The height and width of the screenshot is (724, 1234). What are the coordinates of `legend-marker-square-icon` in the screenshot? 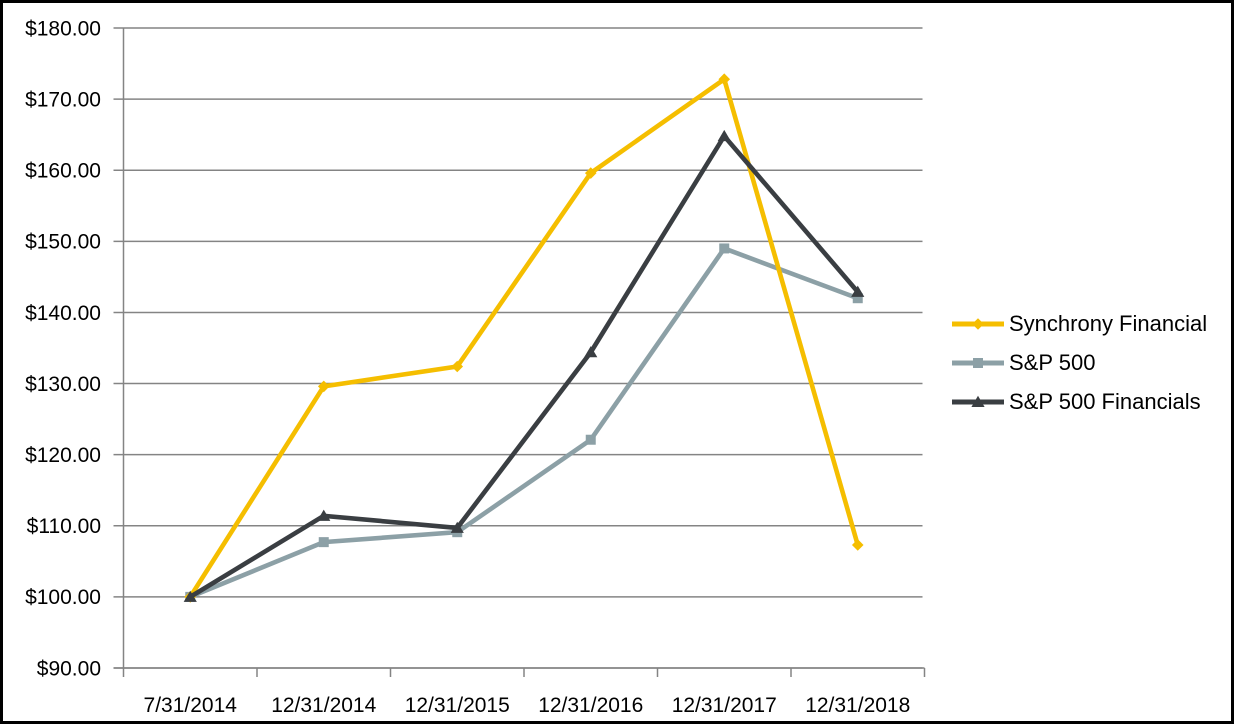 It's located at (978, 362).